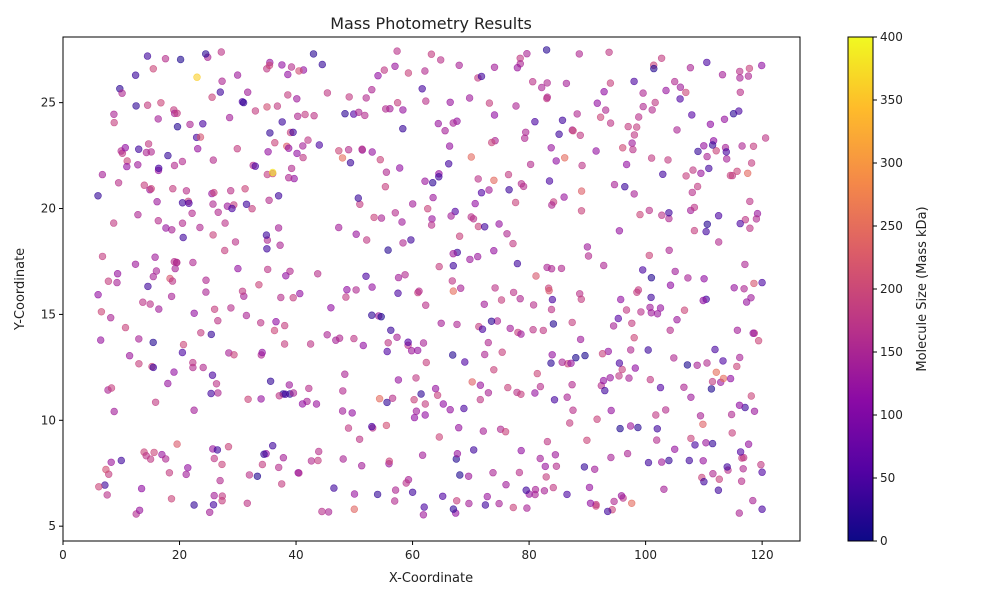  What do you see at coordinates (891, 352) in the screenshot?
I see `colorbar-tick-label: 150` at bounding box center [891, 352].